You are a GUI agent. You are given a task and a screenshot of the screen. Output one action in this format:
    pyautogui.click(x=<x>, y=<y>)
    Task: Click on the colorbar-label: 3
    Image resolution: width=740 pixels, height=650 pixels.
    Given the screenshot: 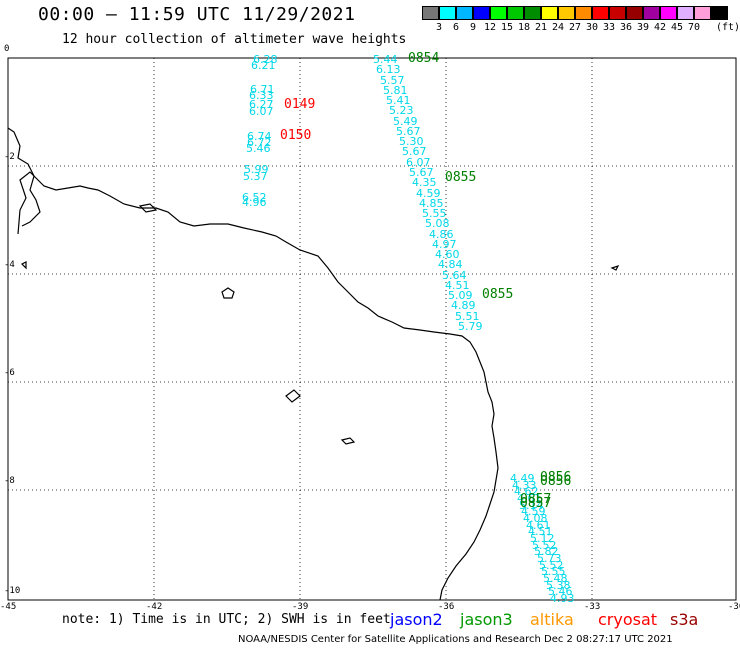 What is the action you would take?
    pyautogui.click(x=439, y=27)
    